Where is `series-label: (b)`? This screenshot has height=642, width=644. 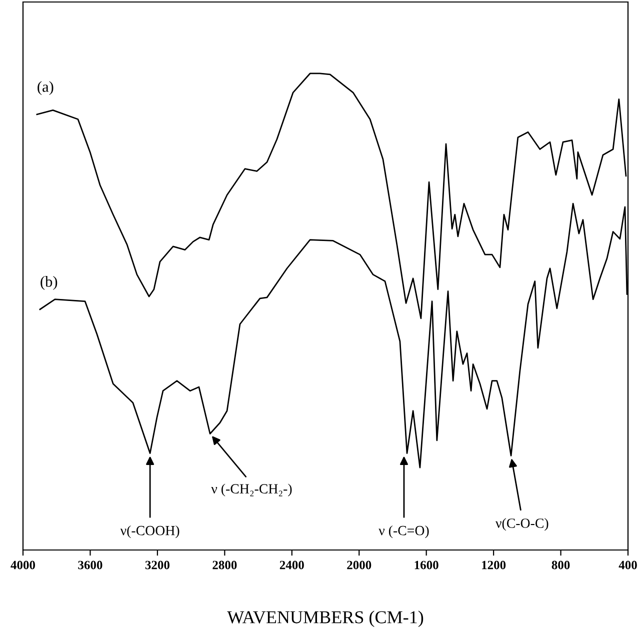
series-label: (b) is located at coordinates (49, 283).